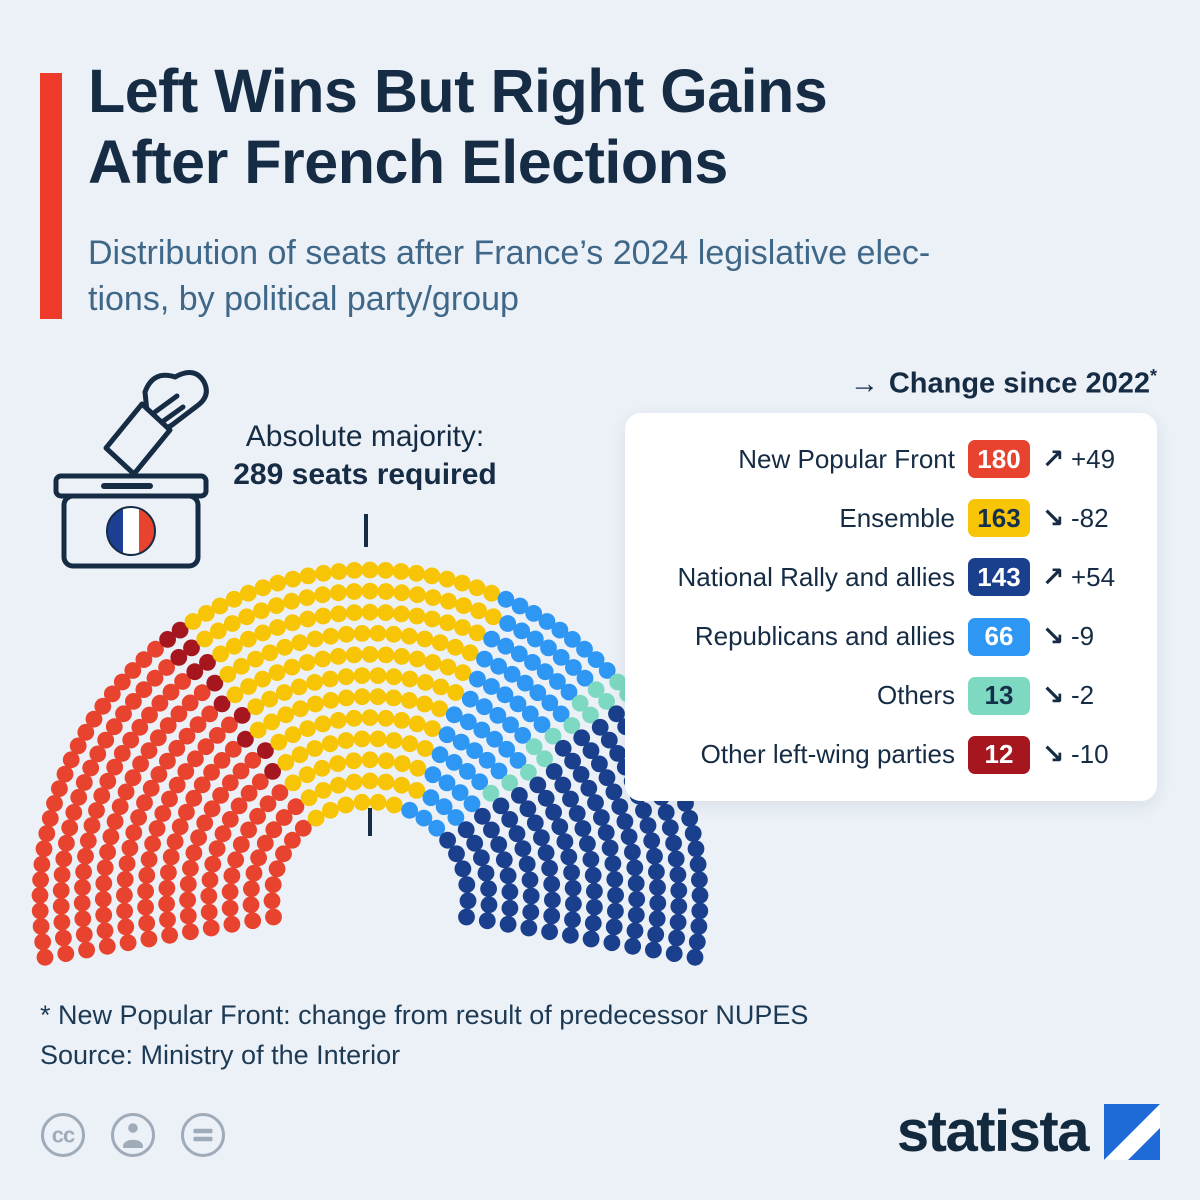 The width and height of the screenshot is (1200, 1200). Describe the element at coordinates (824, 636) in the screenshot. I see `party-name: Republicans and allies` at that location.